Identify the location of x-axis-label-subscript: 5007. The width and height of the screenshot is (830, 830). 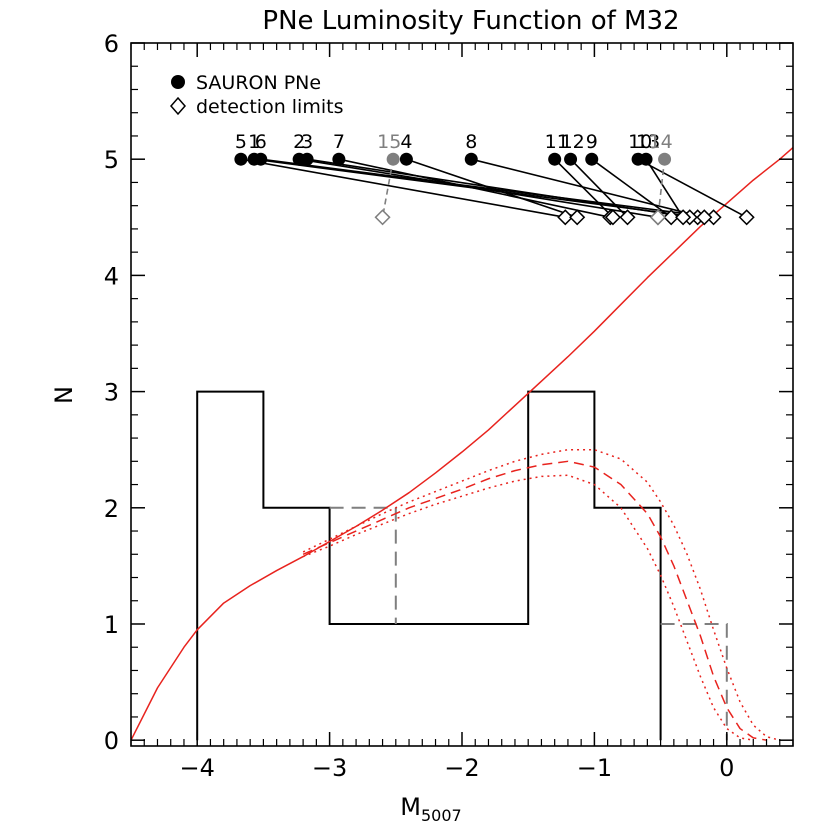
(441, 815).